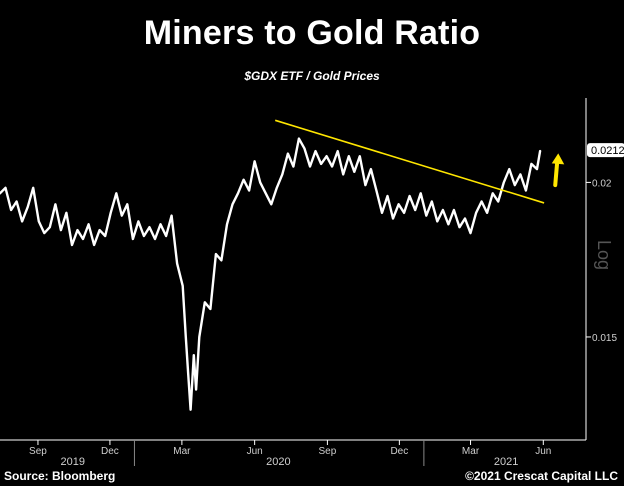 The width and height of the screenshot is (624, 486). I want to click on y-tick-label: 0.015, so click(604, 338).